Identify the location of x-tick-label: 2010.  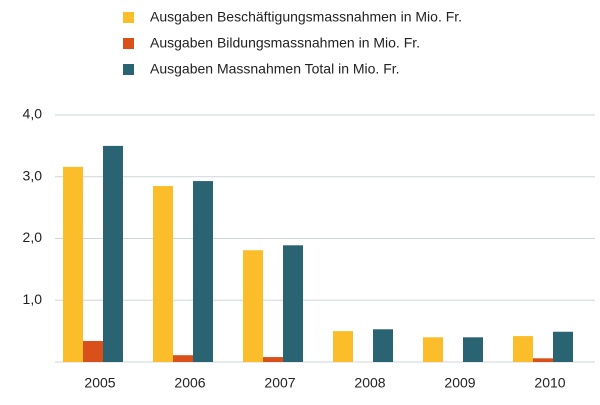
(549, 383).